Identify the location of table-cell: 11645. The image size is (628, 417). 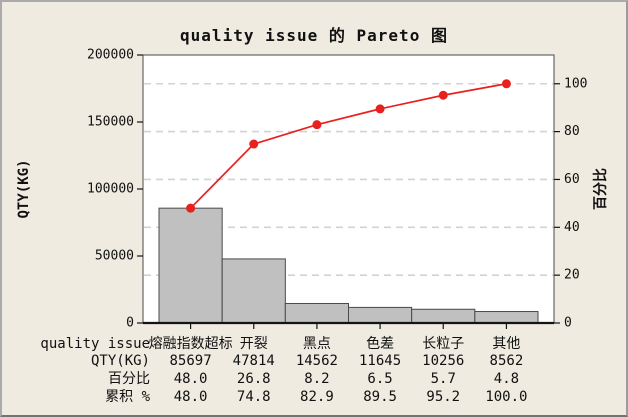
(380, 361).